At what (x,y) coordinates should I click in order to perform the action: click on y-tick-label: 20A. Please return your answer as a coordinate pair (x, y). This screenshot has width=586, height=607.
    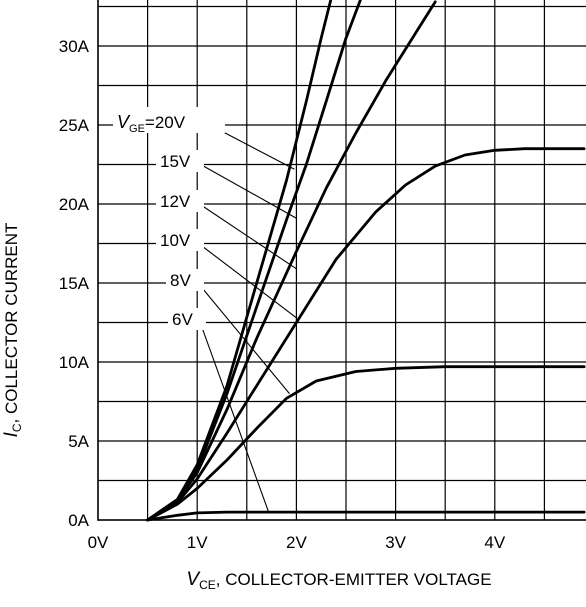
    Looking at the image, I should click on (74, 204).